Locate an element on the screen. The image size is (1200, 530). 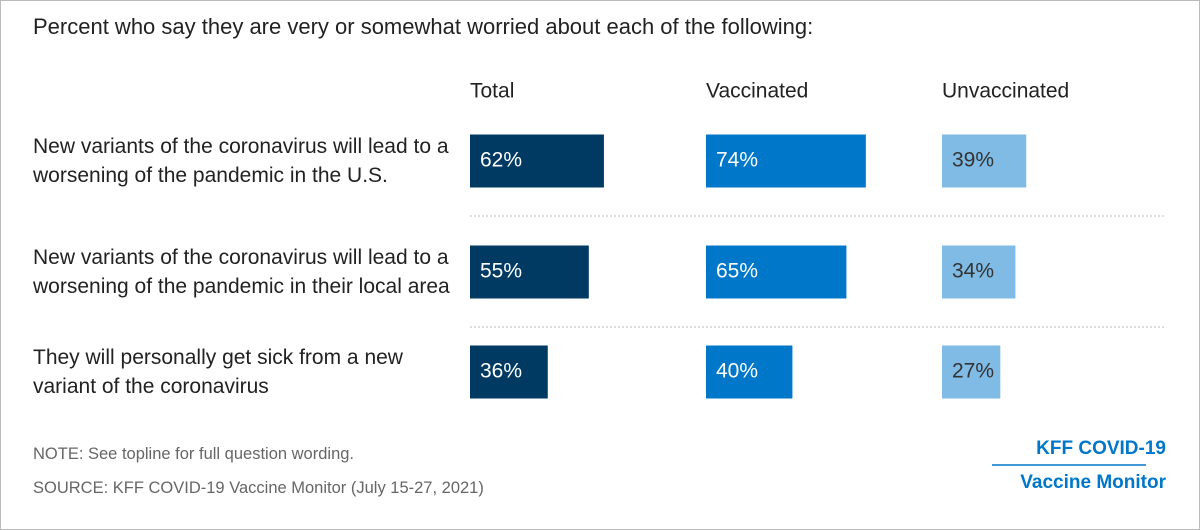
value-label: 65% is located at coordinates (737, 271).